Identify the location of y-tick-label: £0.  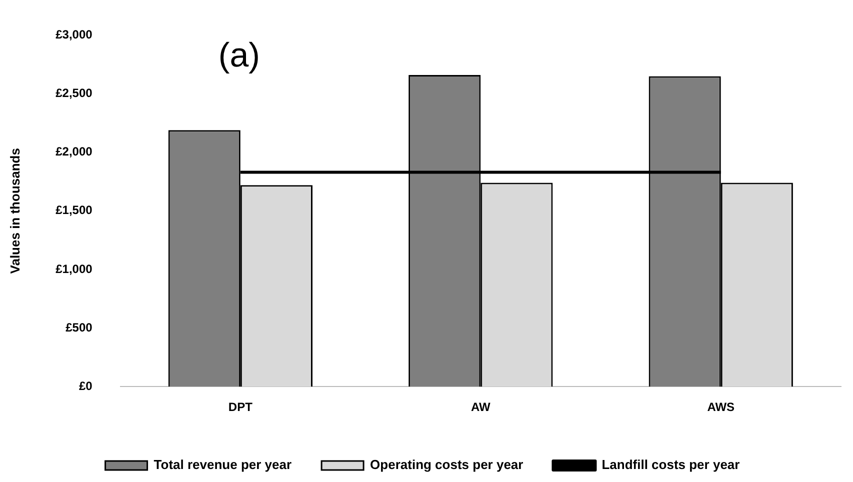
(85, 385).